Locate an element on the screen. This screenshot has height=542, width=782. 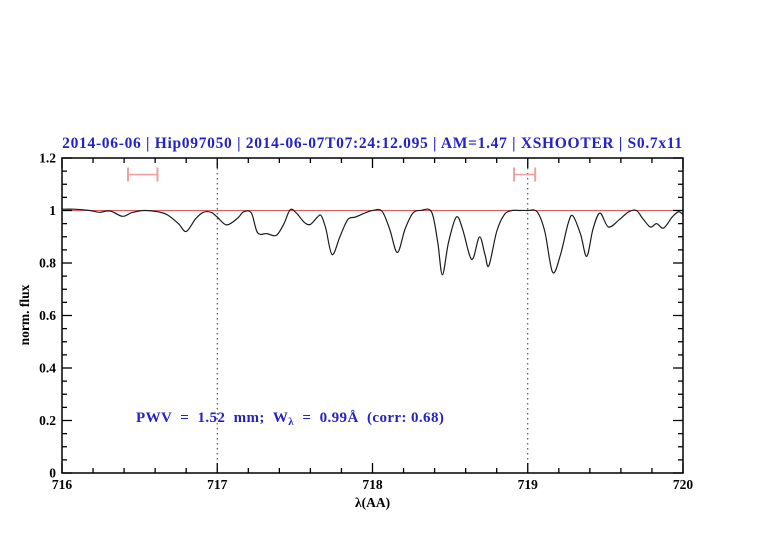
x-tick-label: 718 is located at coordinates (372, 484).